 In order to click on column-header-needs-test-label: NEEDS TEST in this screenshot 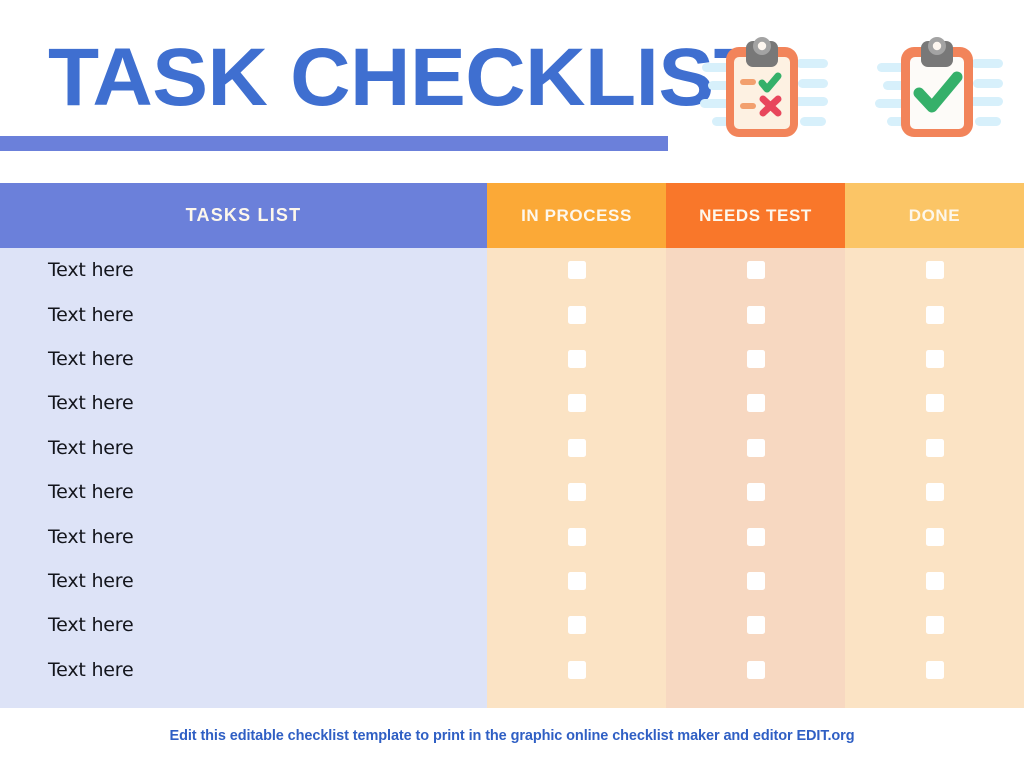, I will do `click(755, 215)`.